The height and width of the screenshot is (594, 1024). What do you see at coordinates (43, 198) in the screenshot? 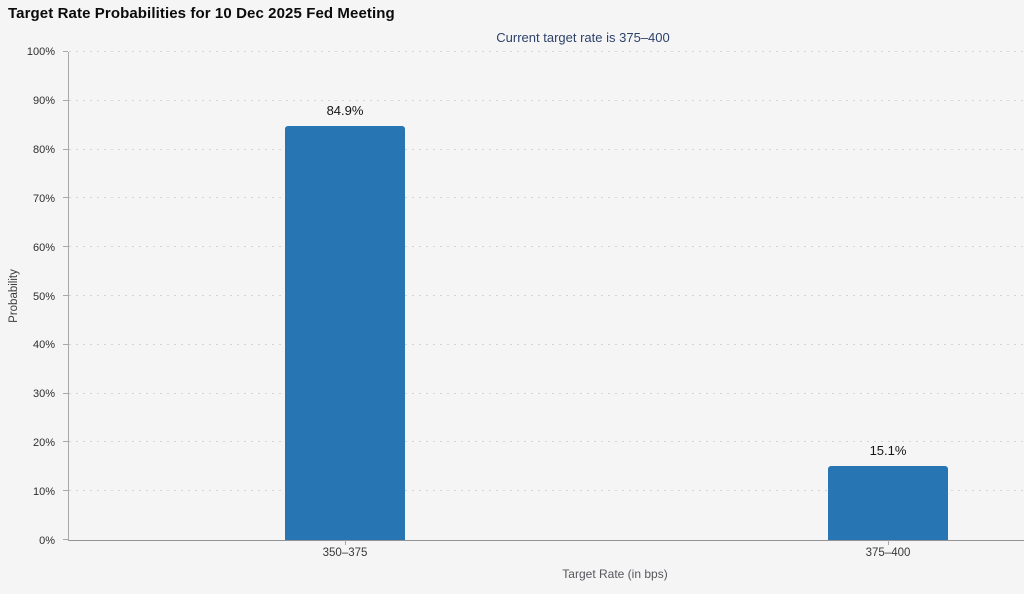
I see `y-tick-label: 70%` at bounding box center [43, 198].